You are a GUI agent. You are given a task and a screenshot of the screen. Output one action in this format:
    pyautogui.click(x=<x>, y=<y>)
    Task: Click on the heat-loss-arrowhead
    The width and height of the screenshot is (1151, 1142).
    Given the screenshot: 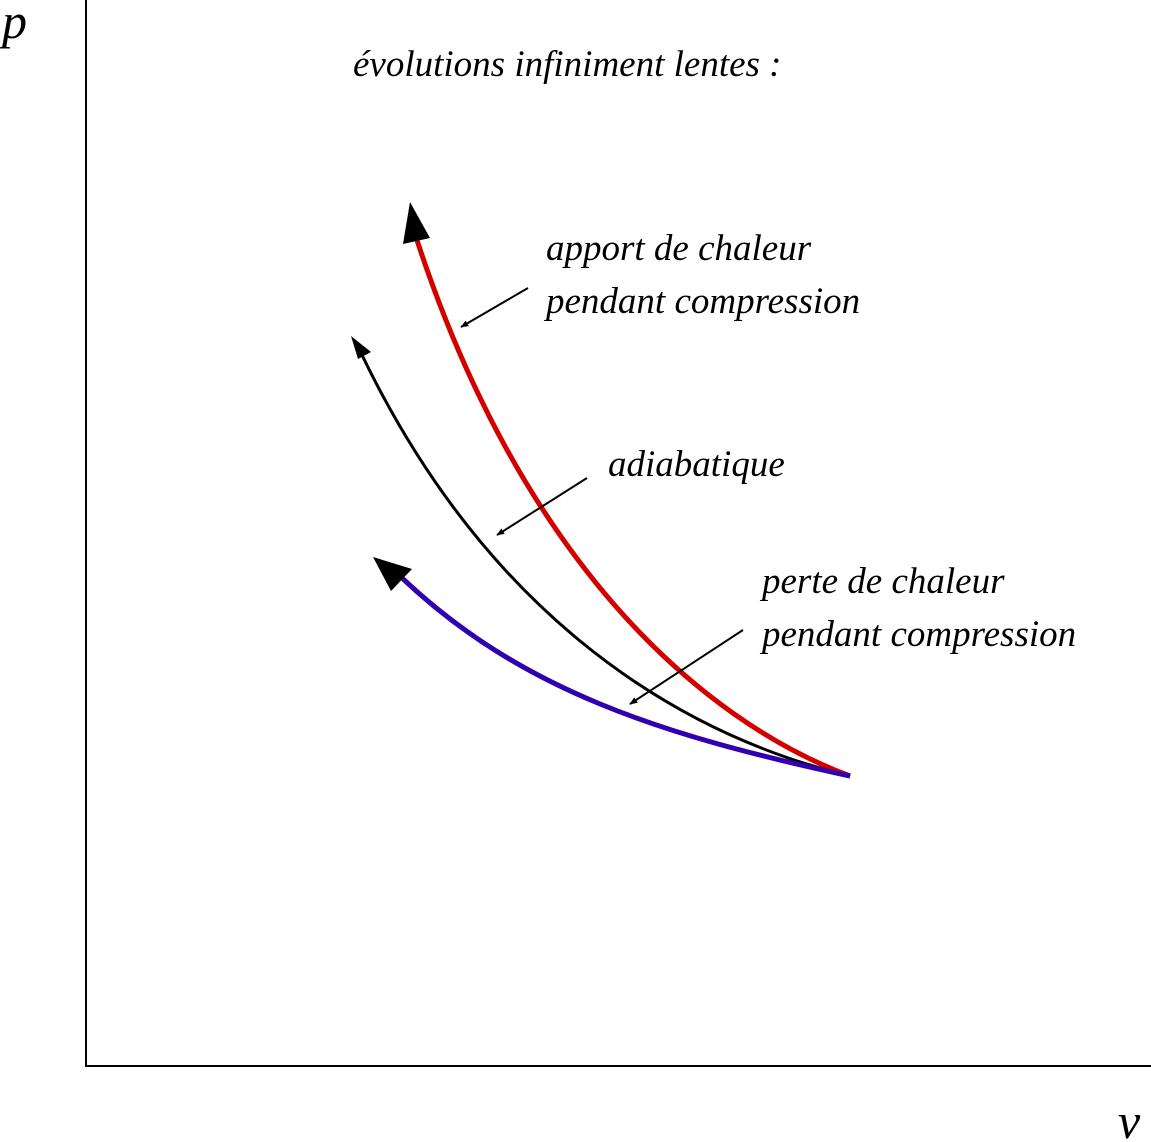 What is the action you would take?
    pyautogui.click(x=392, y=574)
    